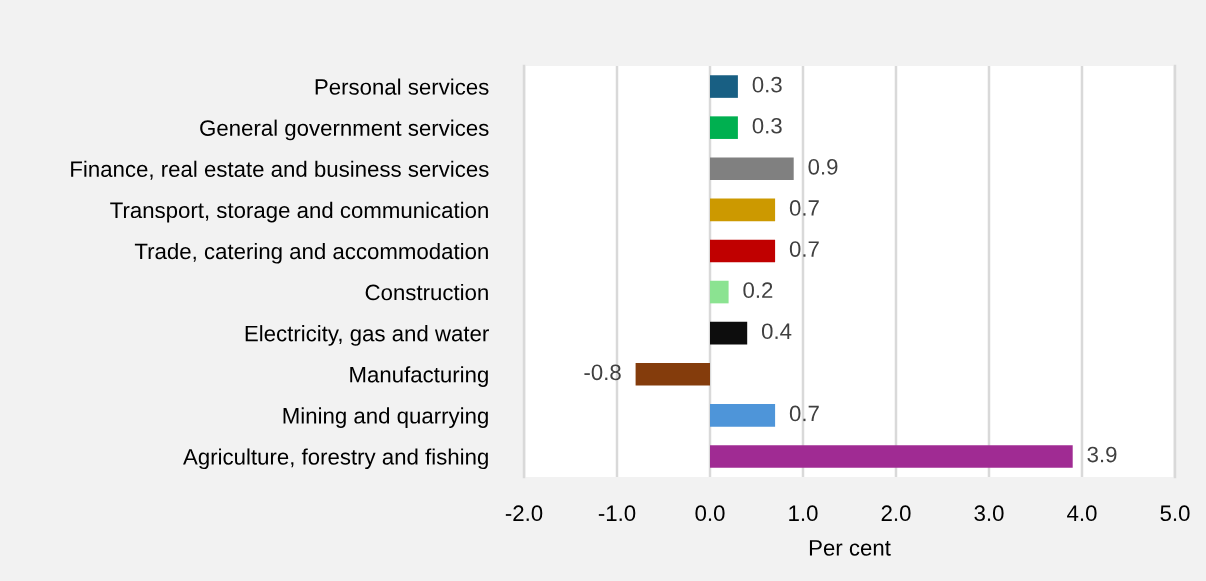  Describe the element at coordinates (1102, 454) in the screenshot. I see `data-label: 3.9` at that location.